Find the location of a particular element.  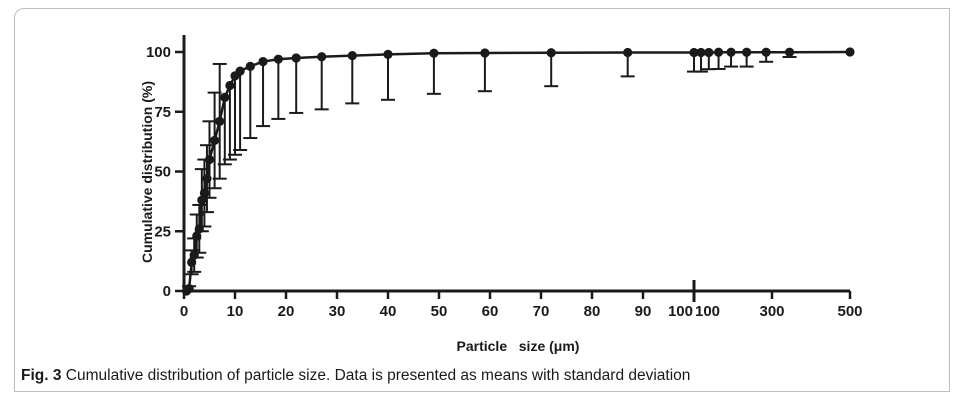

x-tick-label: 80 is located at coordinates (592, 311).